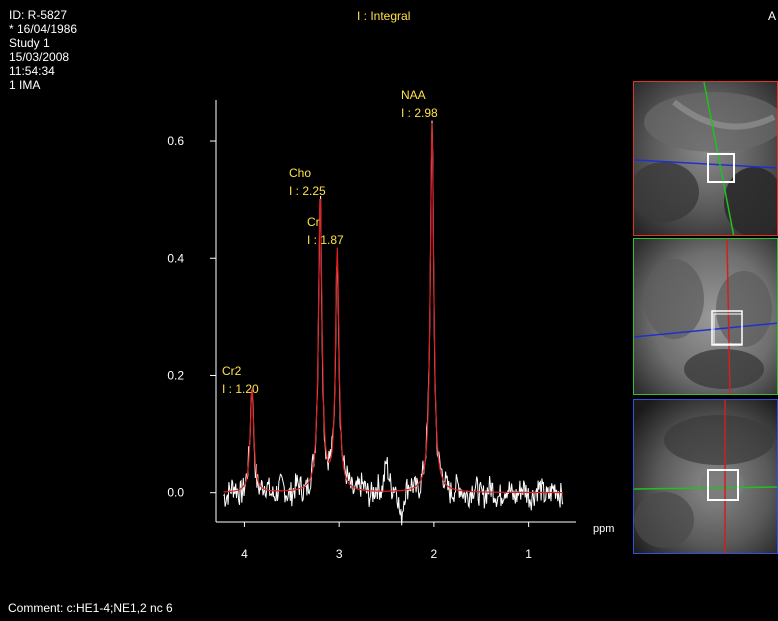 The height and width of the screenshot is (621, 778). I want to click on x-axis-label: ppm, so click(603, 529).